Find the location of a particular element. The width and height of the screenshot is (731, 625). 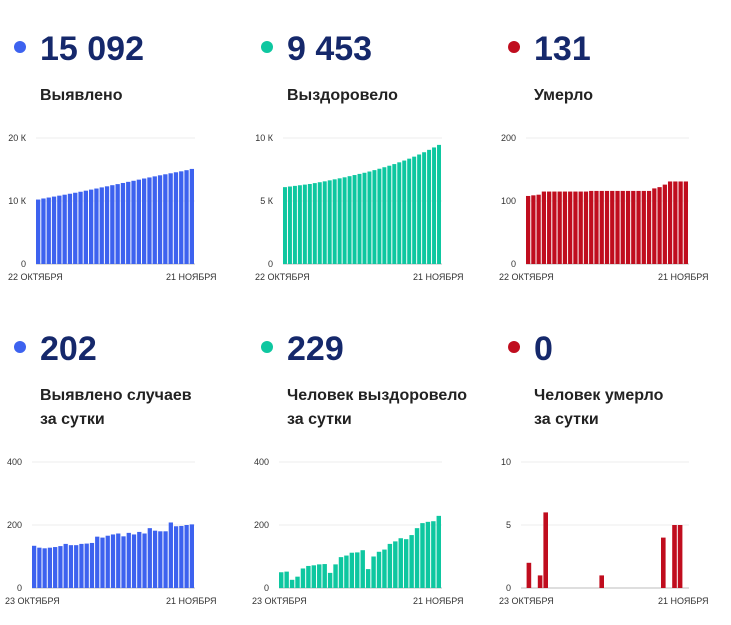

chart-total-detected: 0 10 К 20 К 22 ОКТЯБРЯ 21 НОЯБРЯ is located at coordinates (112, 207).